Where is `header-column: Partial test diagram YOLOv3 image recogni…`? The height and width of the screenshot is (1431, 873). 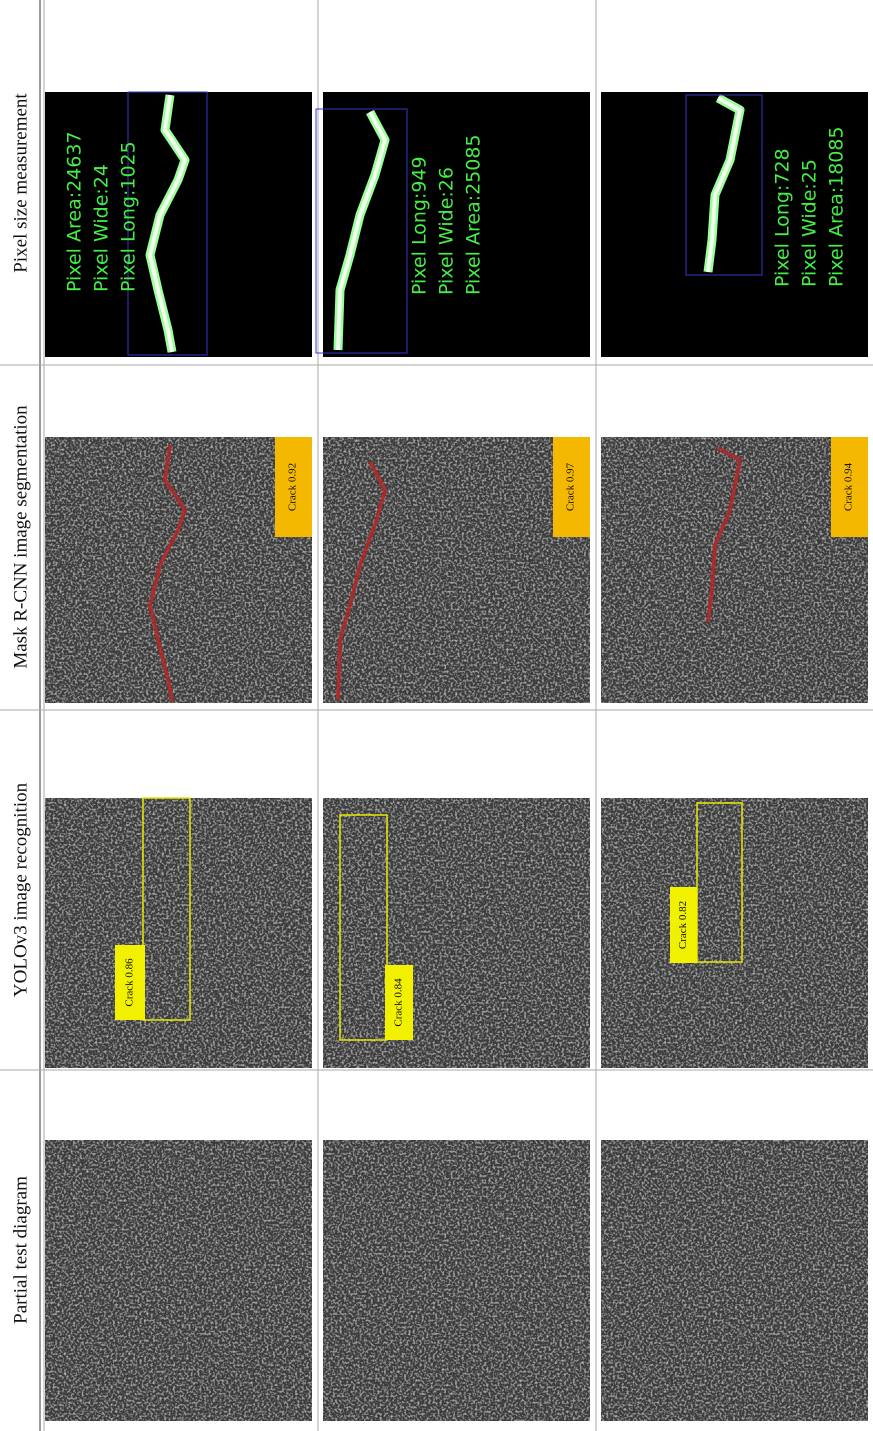
header-column: Partial test diagram YOLOv3 image recogni… is located at coordinates (20, 708).